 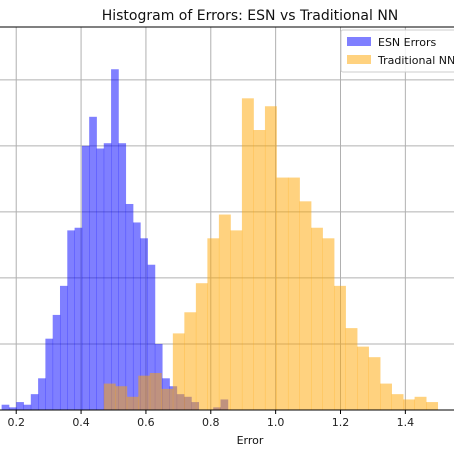 I want to click on x-tick-label-2: 0.6, so click(x=146, y=422).